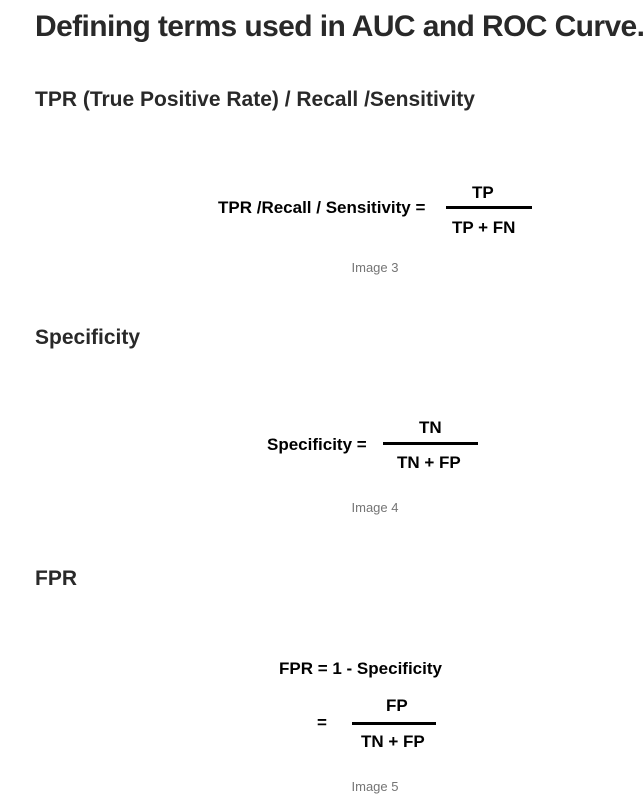 This screenshot has width=644, height=809. I want to click on formula-line1: FPR = 1 - Specificity, so click(360, 668).